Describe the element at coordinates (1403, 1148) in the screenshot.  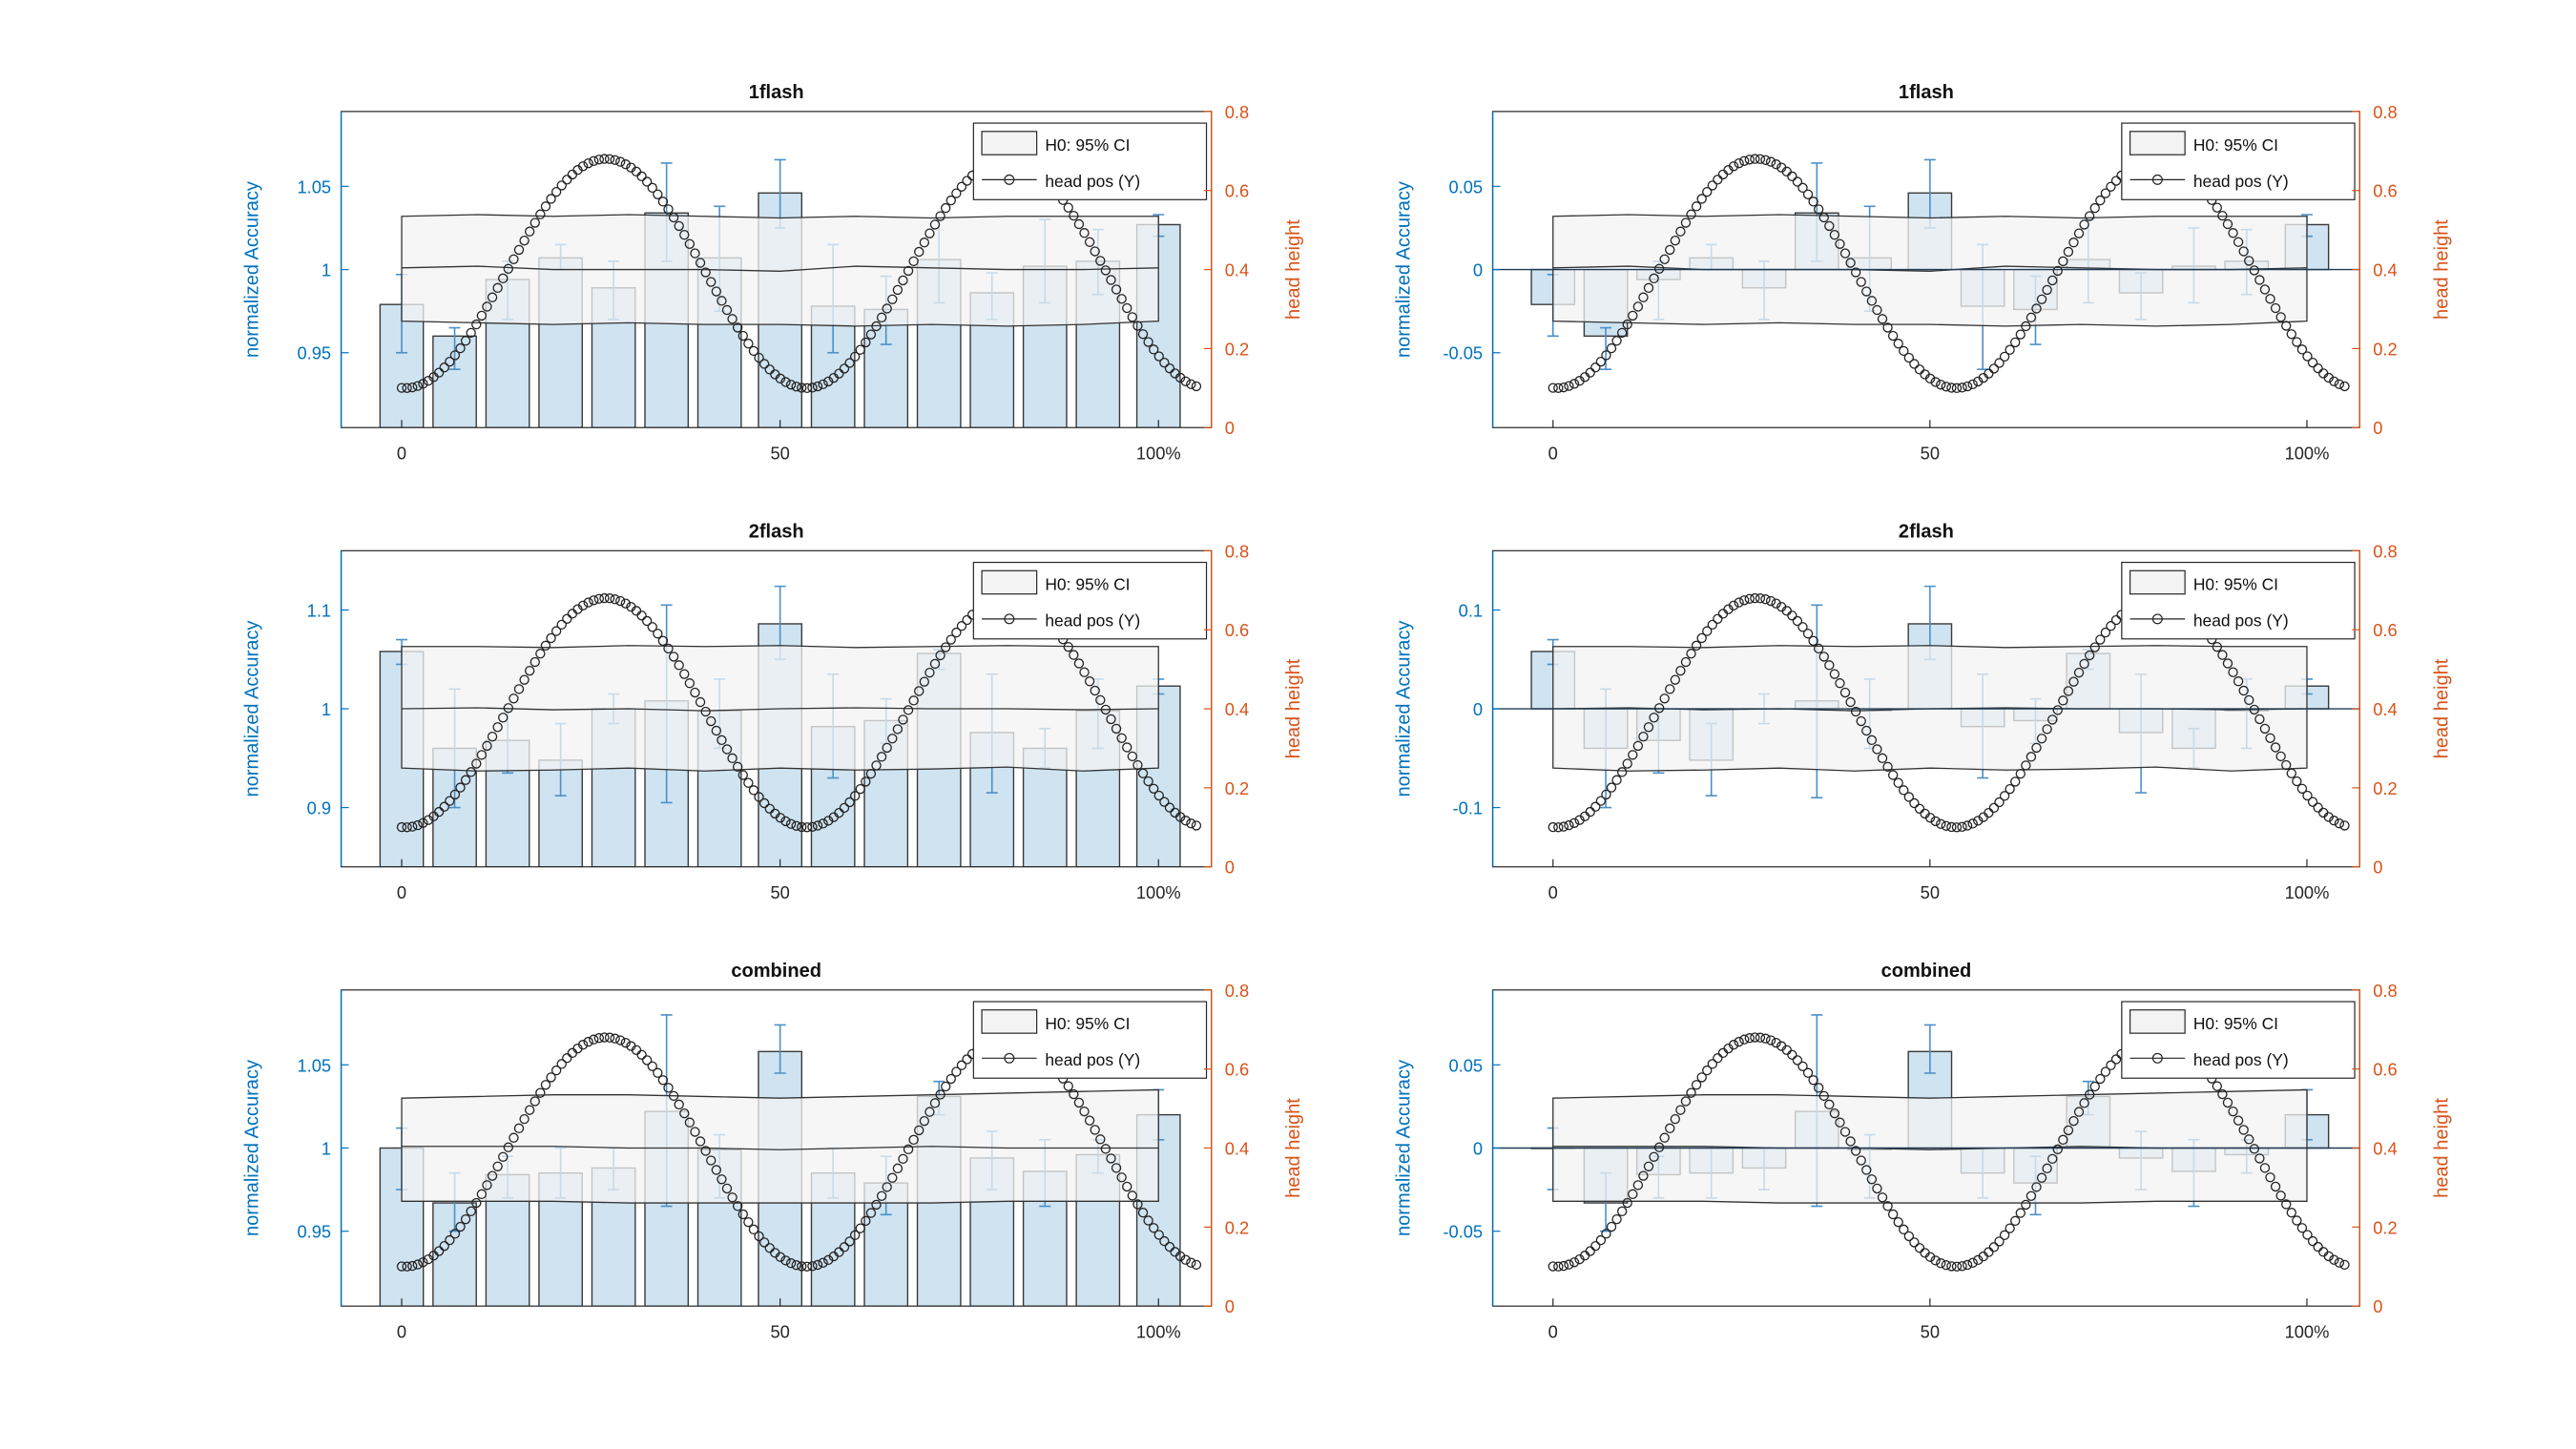
I see `y-axis-label: normalized Accuracy` at that location.